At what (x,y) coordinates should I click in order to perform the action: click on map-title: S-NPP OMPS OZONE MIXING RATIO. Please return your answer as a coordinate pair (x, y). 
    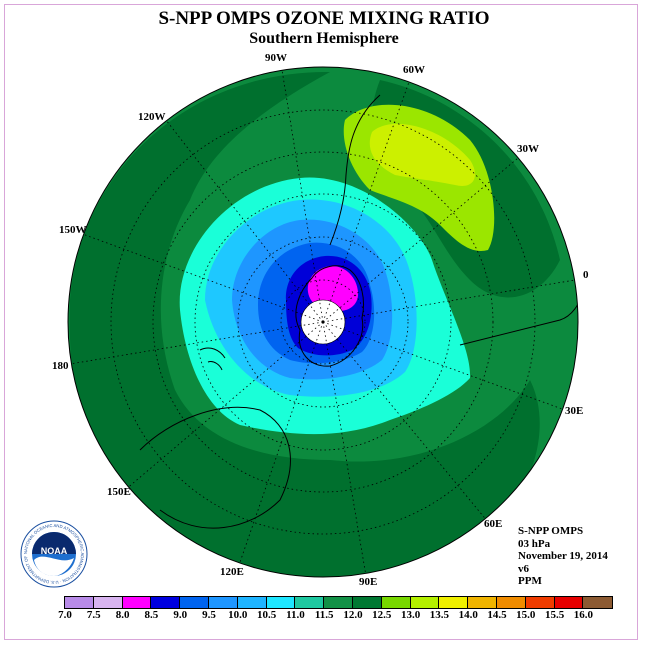
    Looking at the image, I should click on (324, 18).